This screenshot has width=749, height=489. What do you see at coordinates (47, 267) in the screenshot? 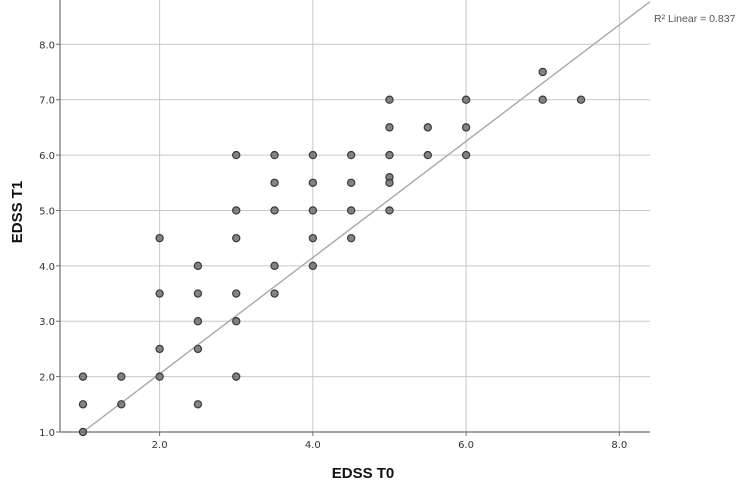
I see `y-tick-label: 4.0` at bounding box center [47, 267].